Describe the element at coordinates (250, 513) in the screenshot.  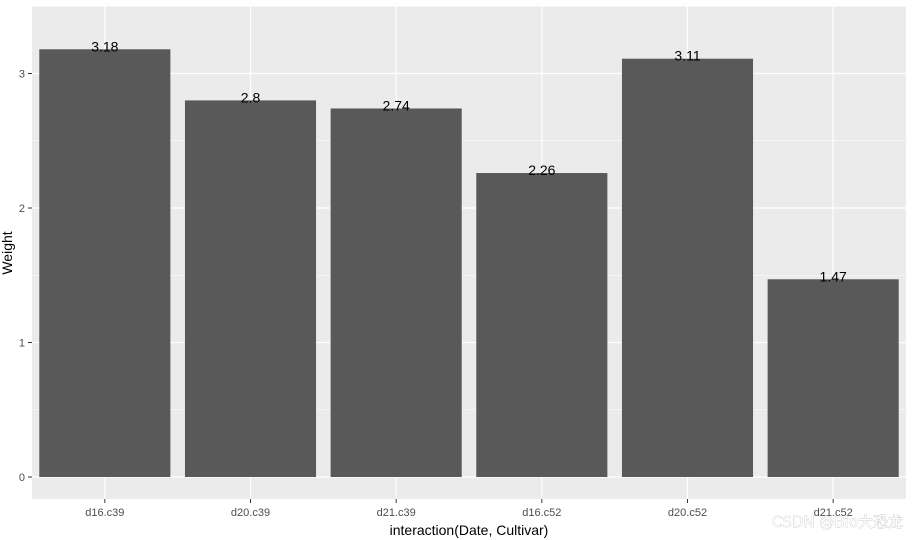
I see `x-tick-label: d20.c39` at that location.